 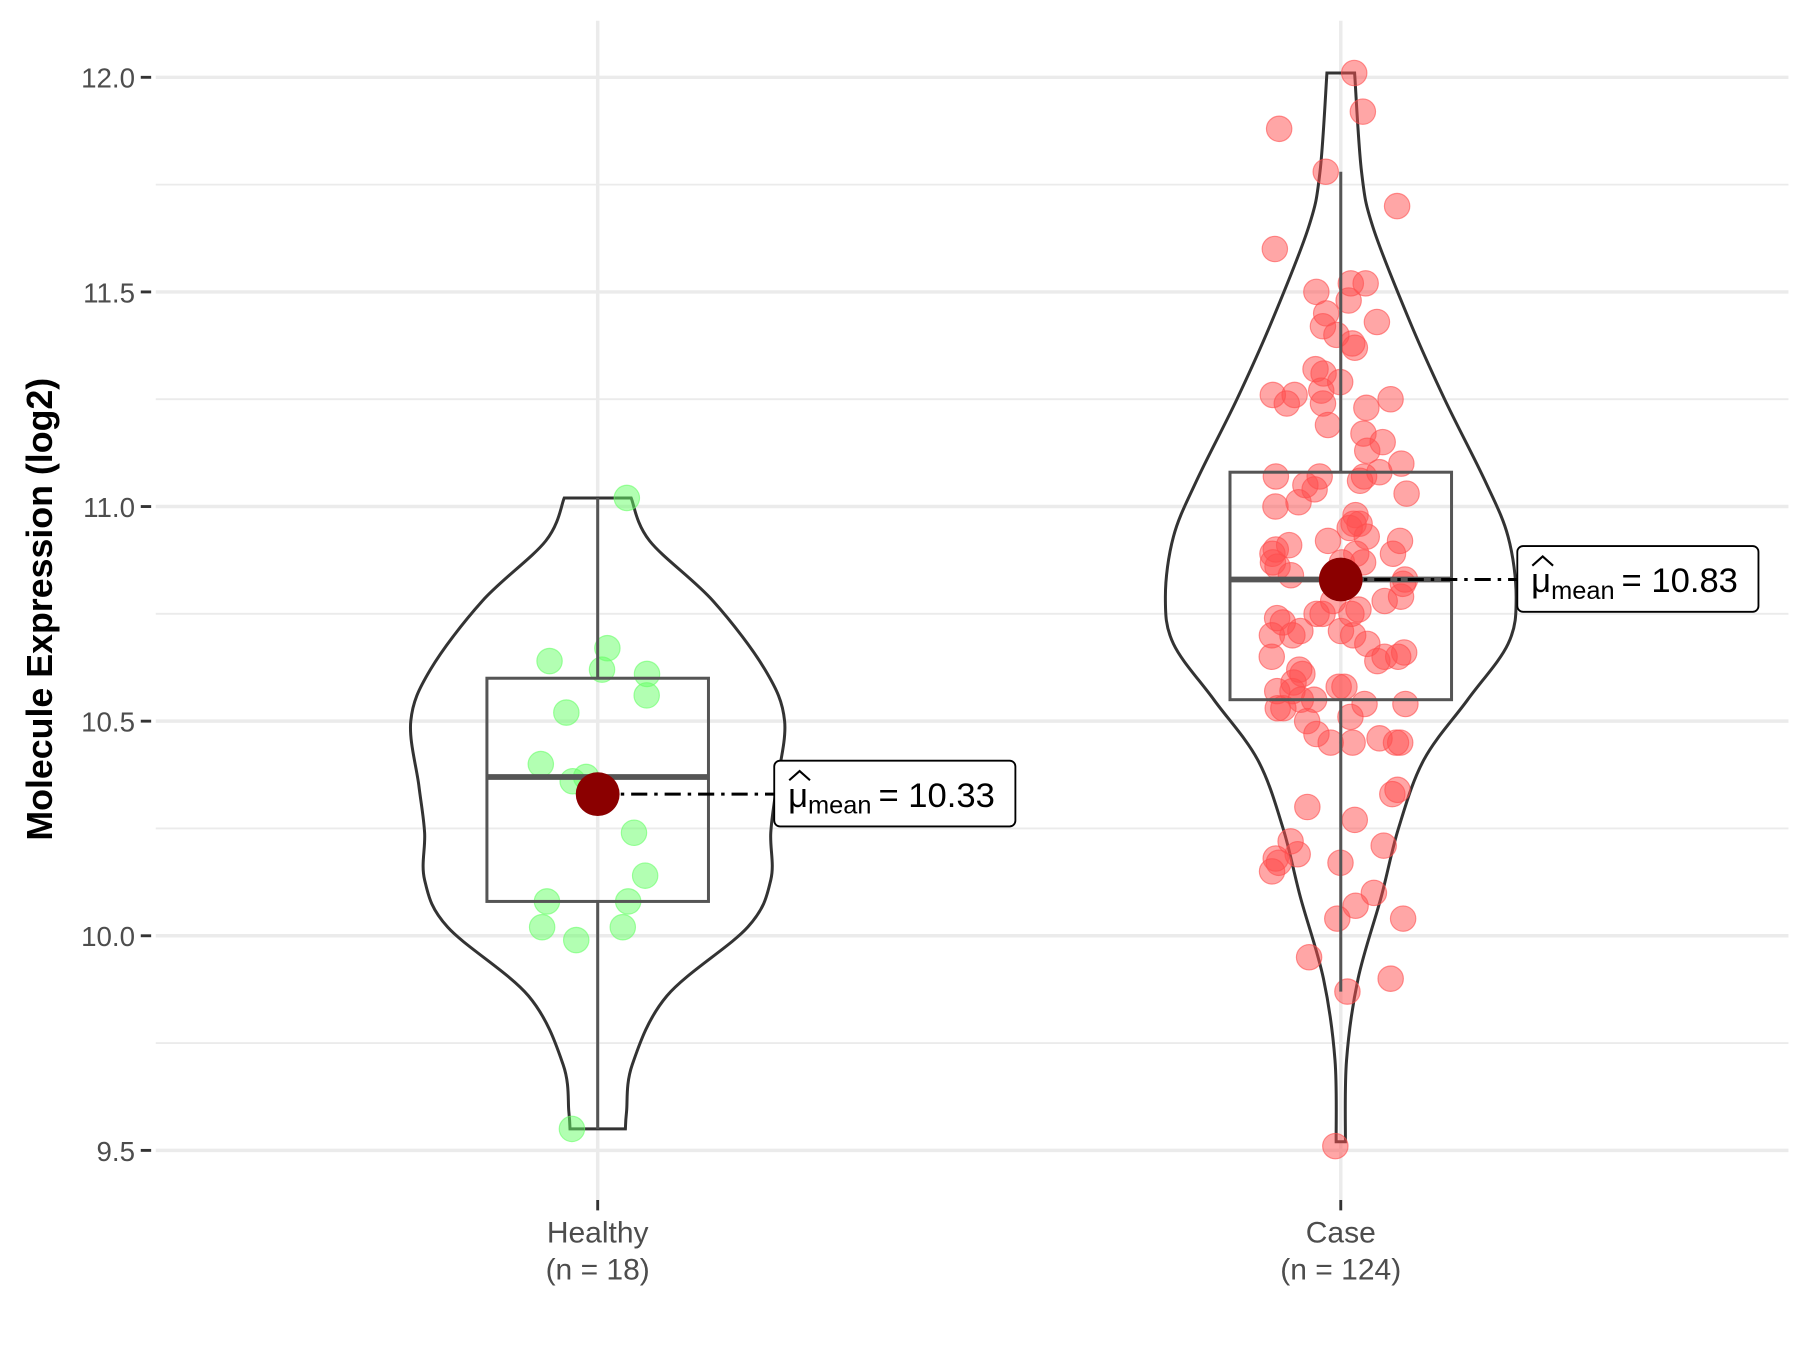 What do you see at coordinates (1340, 1270) in the screenshot?
I see `x-tick-count: (n = 124)` at bounding box center [1340, 1270].